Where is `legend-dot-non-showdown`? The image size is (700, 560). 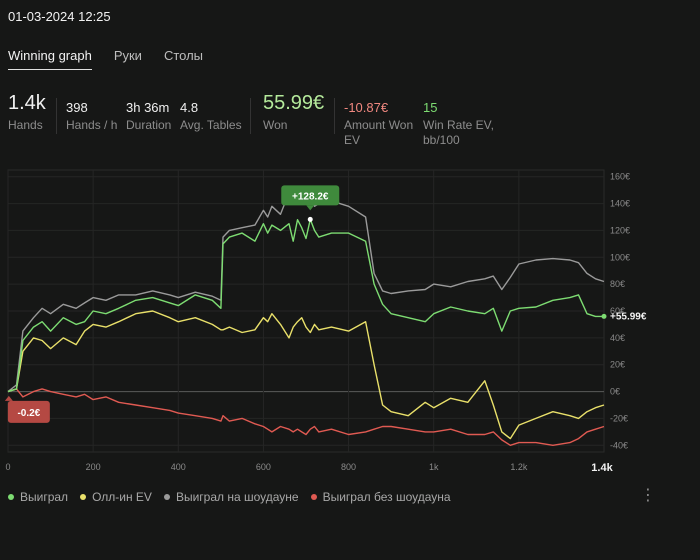
legend-dot-non-showdown is located at coordinates (313, 497).